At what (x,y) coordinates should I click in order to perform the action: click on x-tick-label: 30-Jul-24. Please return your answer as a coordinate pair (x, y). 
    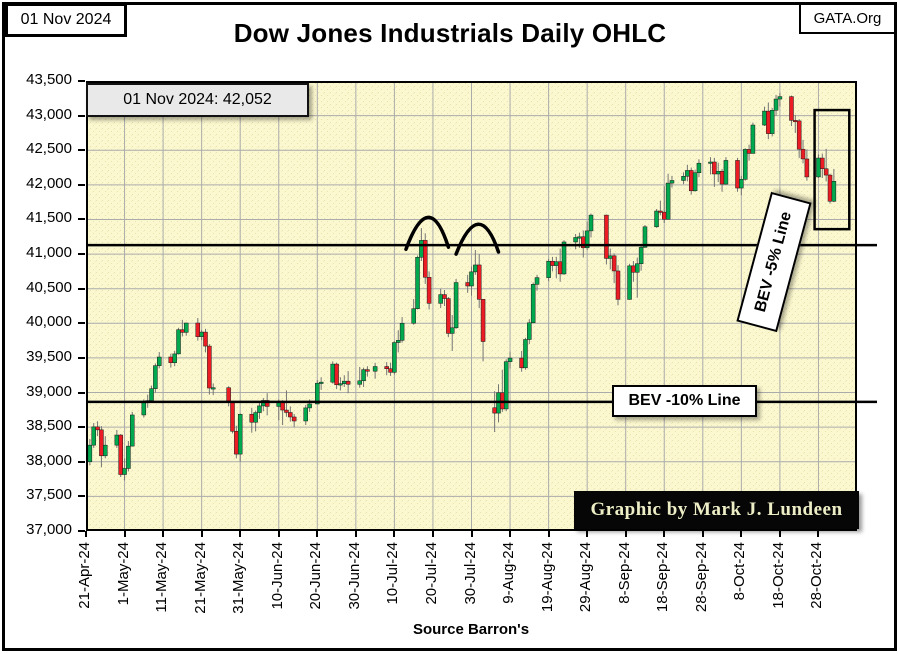
    Looking at the image, I should click on (470, 573).